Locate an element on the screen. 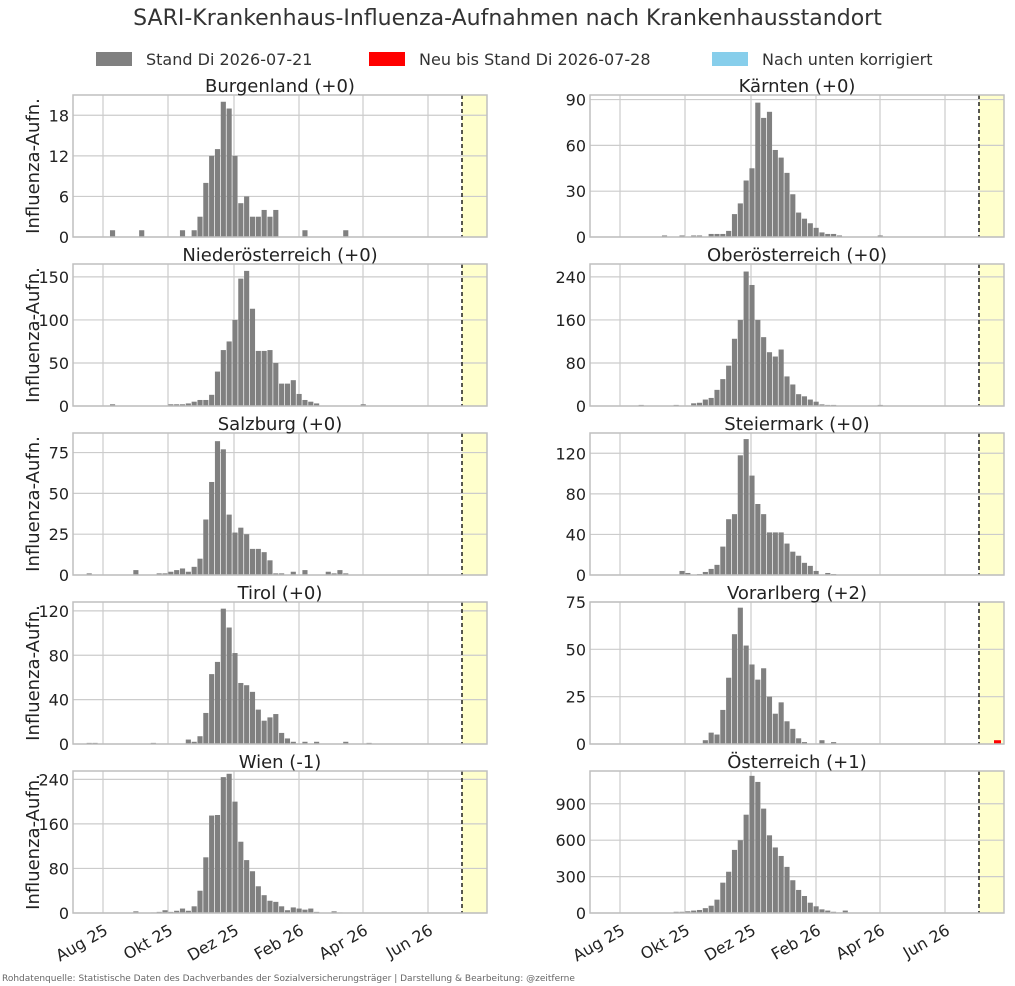 The width and height of the screenshot is (1015, 986). legend-item-corrected: Nach unten korrigiert is located at coordinates (822, 59).